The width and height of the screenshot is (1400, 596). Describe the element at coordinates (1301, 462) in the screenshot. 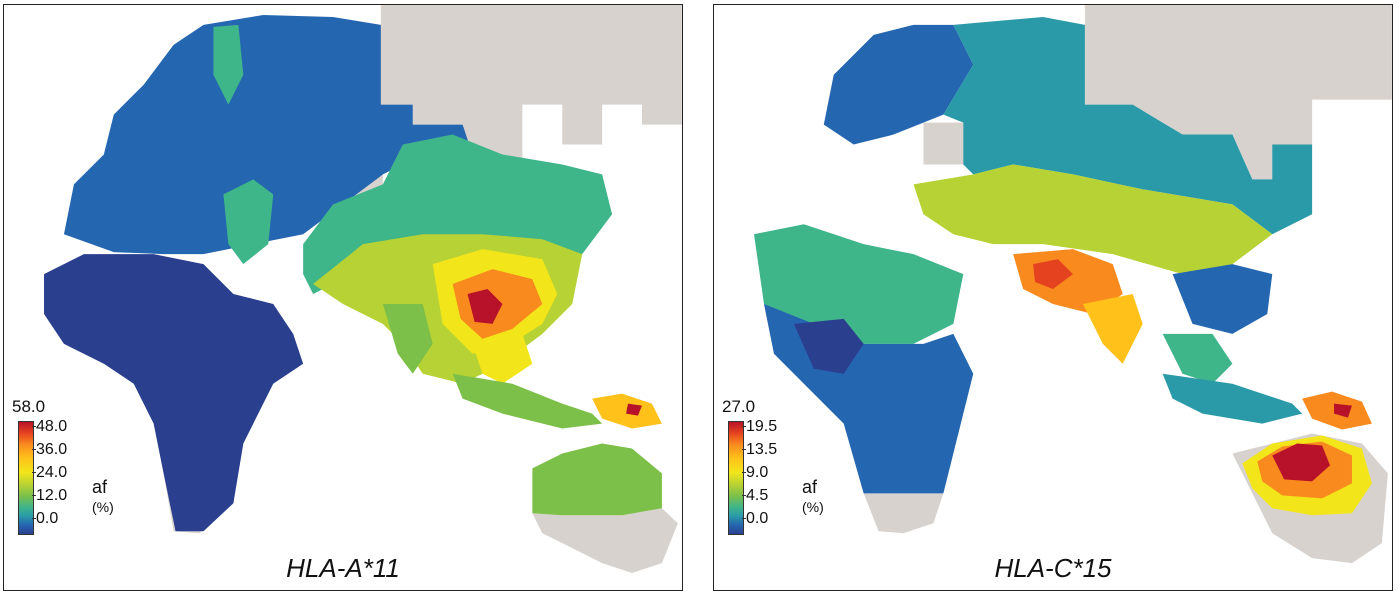

I see `region-australia-peak` at that location.